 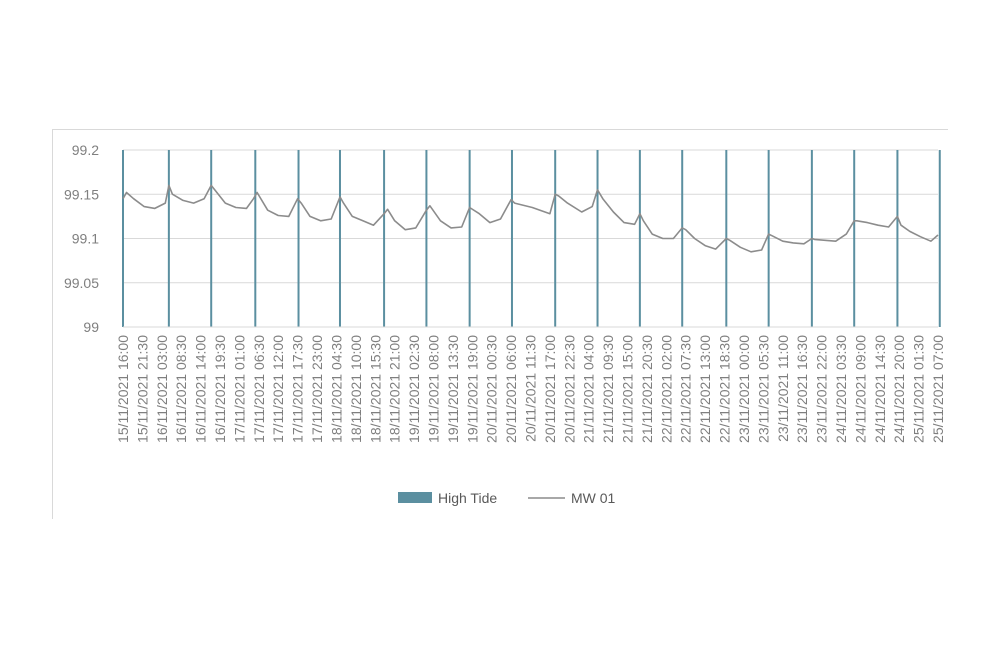 I want to click on x-tick-label: 18/11/2021 04:30, so click(x=336, y=389).